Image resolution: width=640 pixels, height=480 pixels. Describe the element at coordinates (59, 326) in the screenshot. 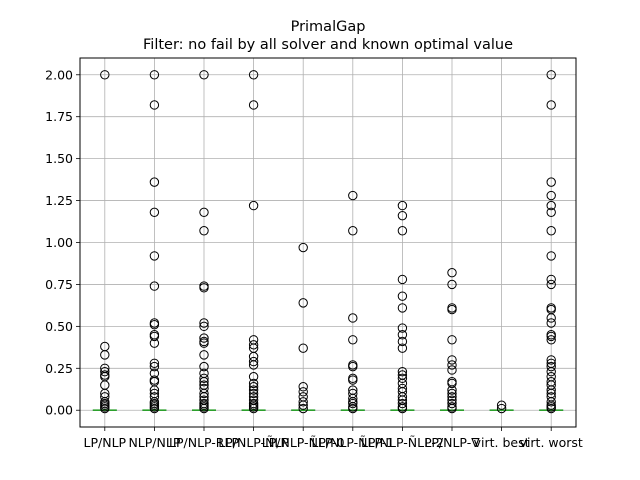

I see `y-tick-label: 0.50` at that location.